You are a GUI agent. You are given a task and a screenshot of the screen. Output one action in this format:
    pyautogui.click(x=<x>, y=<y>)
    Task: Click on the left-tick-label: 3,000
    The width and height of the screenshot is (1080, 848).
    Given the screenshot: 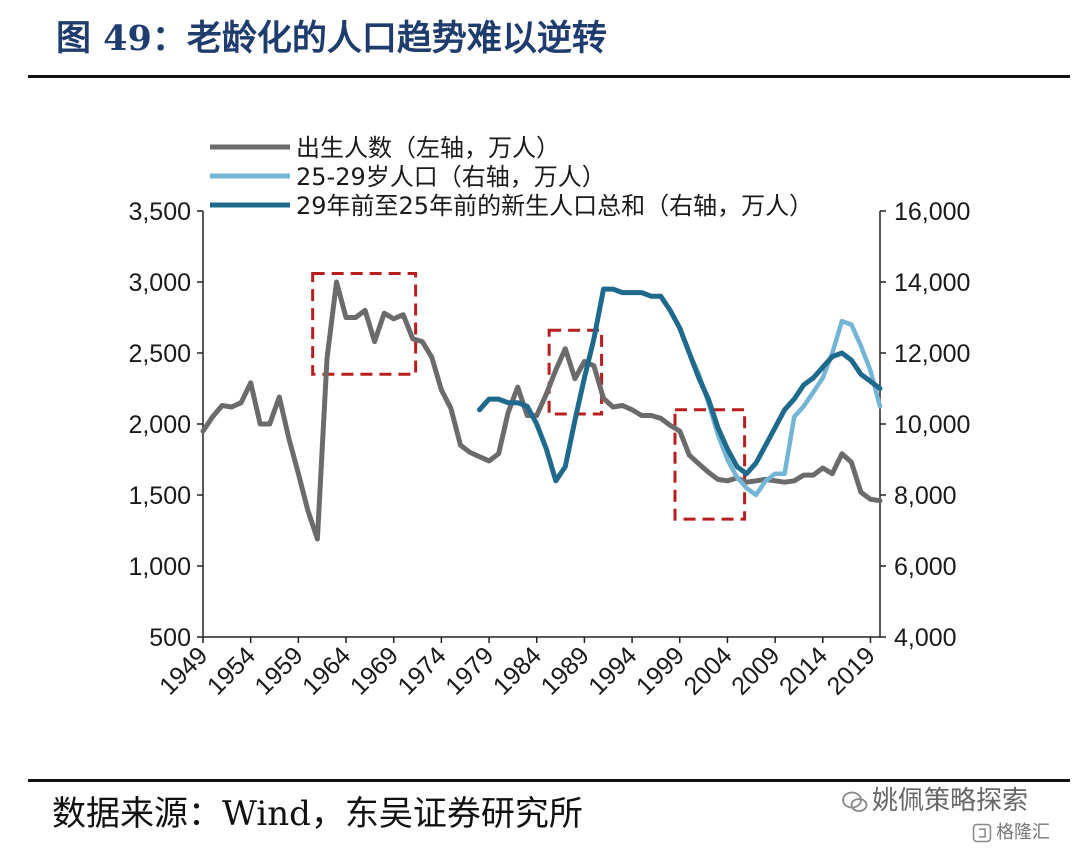 What is the action you would take?
    pyautogui.click(x=159, y=283)
    